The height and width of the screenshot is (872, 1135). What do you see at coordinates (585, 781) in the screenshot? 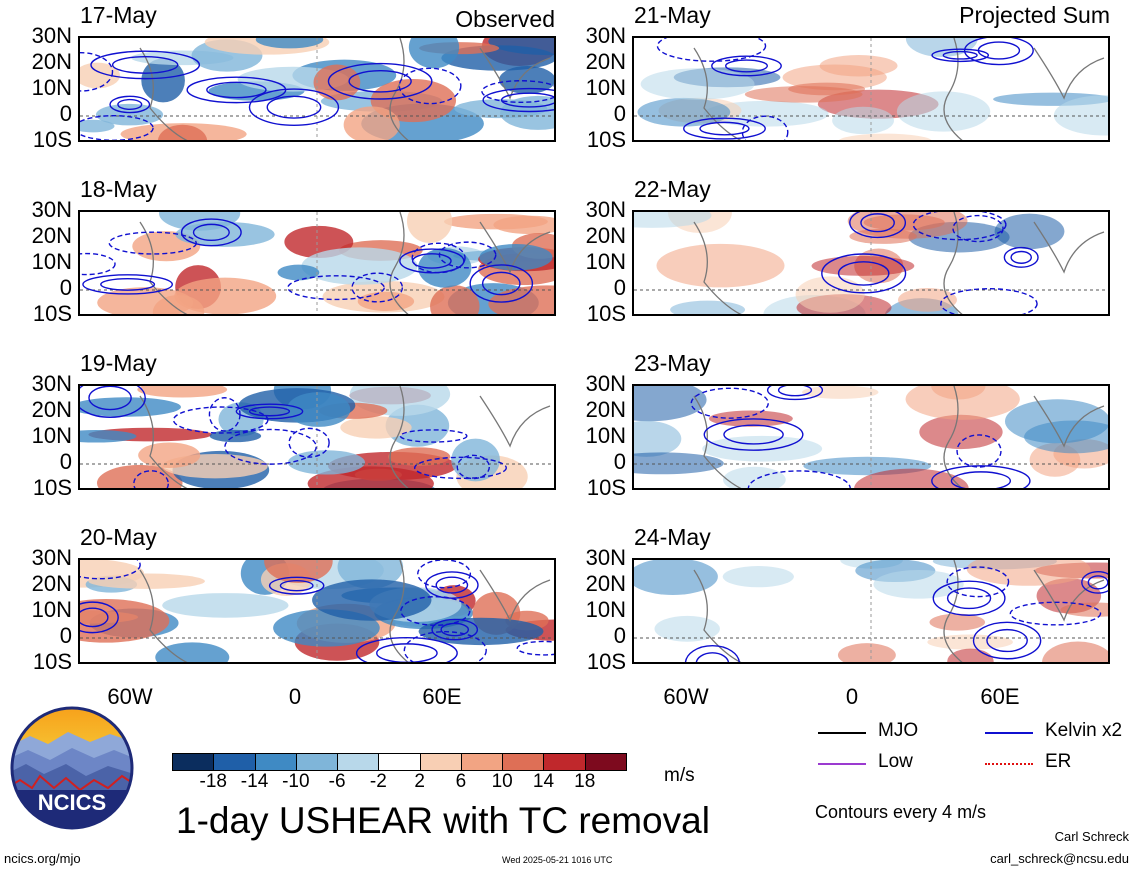
I see `colorbar-tick-label: 18` at bounding box center [585, 781].